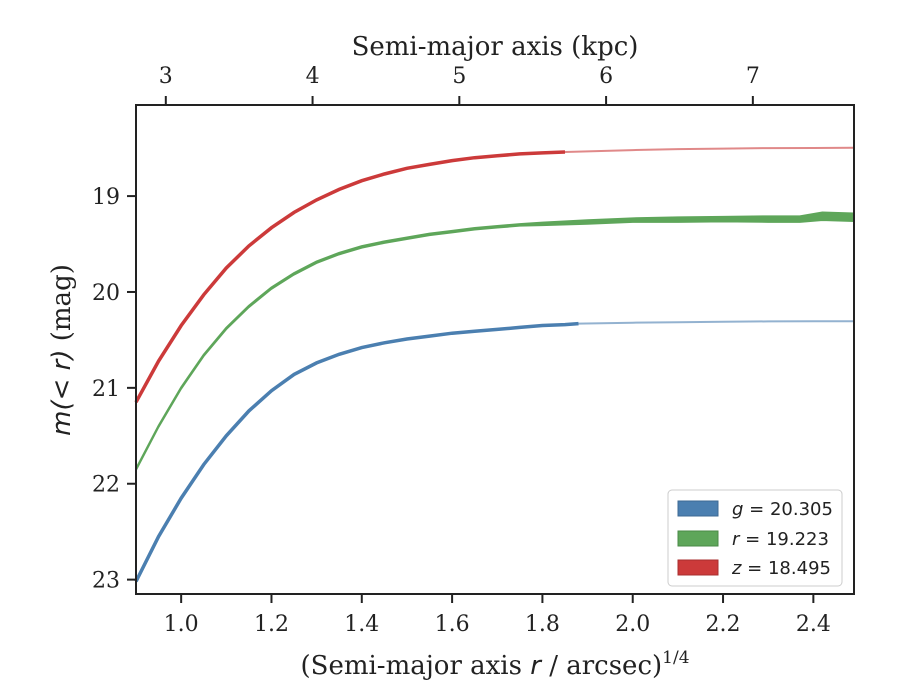 The height and width of the screenshot is (700, 900). What do you see at coordinates (106, 485) in the screenshot?
I see `y-tick-label: 22` at bounding box center [106, 485].